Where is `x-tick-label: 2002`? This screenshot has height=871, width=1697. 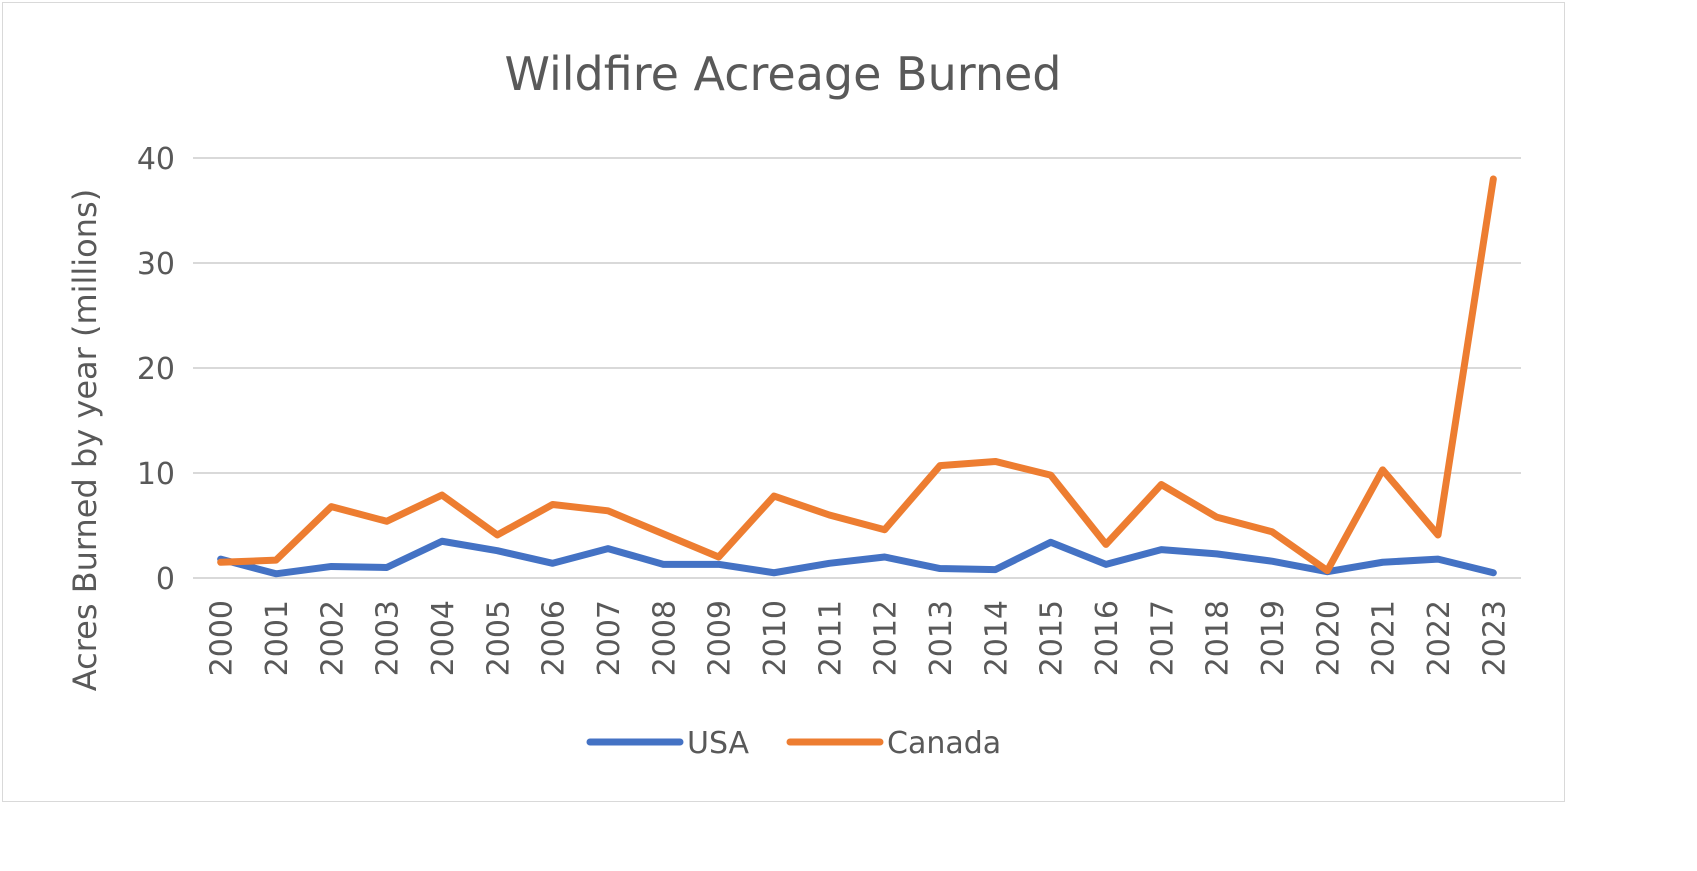
x-tick-label: 2002 is located at coordinates (332, 638).